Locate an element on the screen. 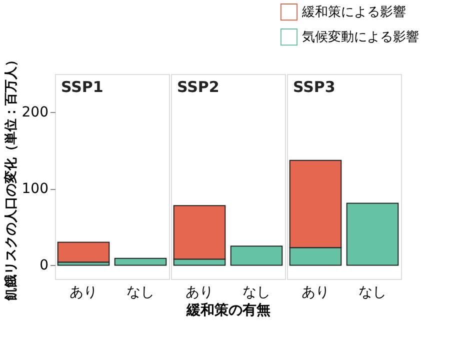  legend-label: 緩和策による影響 is located at coordinates (353, 12).